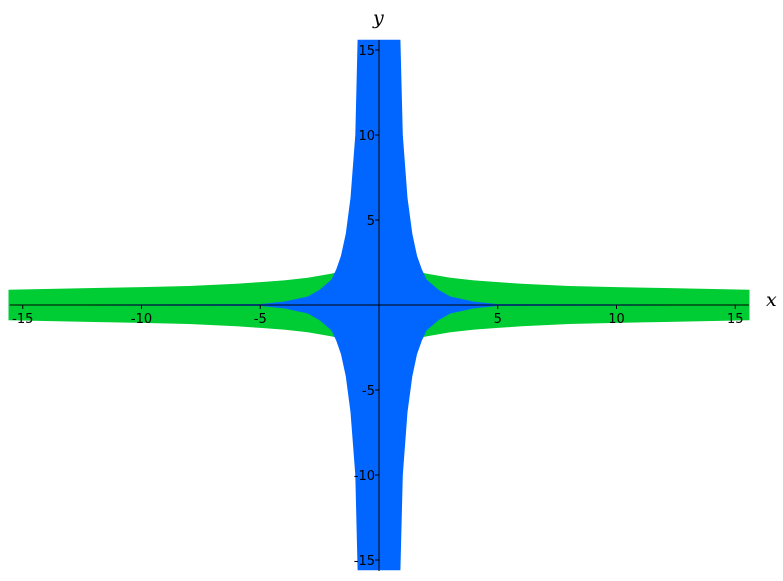 This screenshot has width=783, height=581. Describe the element at coordinates (366, 136) in the screenshot. I see `y-tick-label: 10` at that location.